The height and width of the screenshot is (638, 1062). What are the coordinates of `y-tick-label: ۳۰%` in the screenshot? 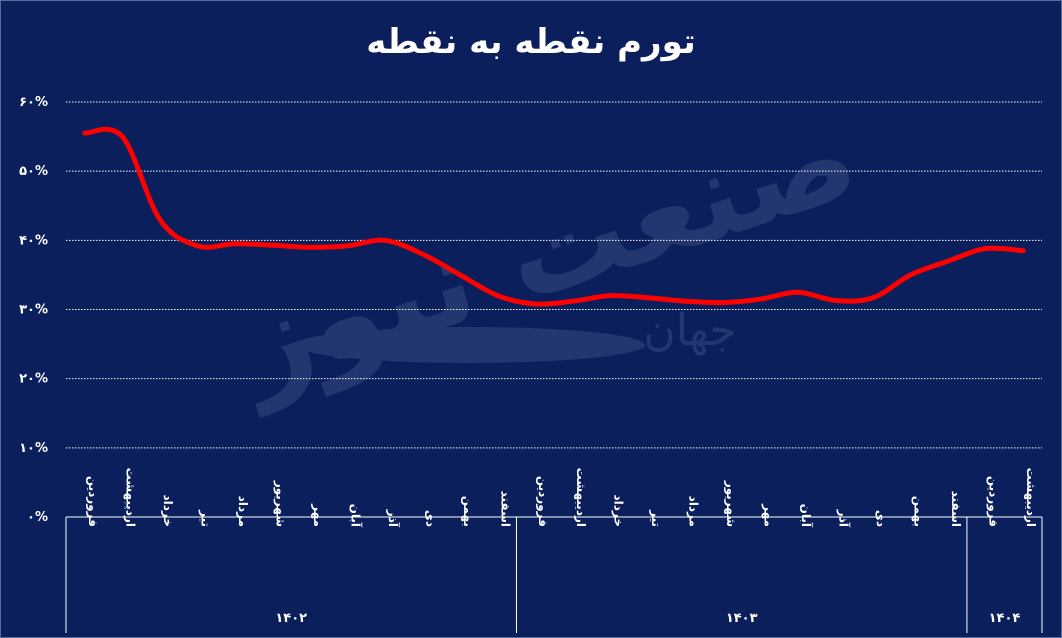 It's located at (33, 310).